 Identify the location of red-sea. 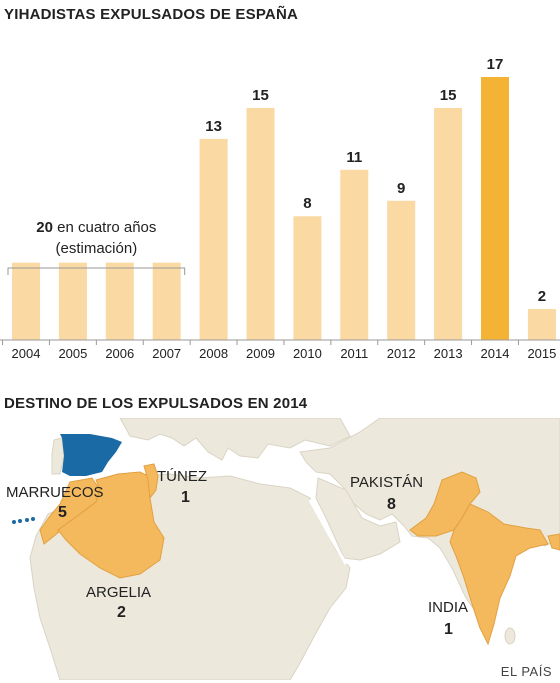
(328, 532).